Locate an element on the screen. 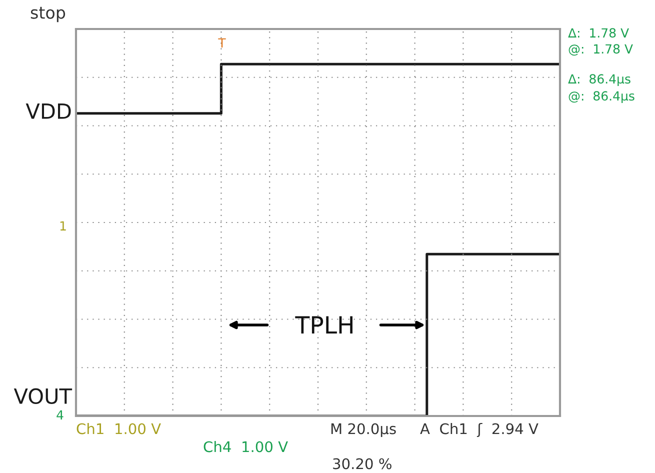  text: Δ: 86.4µs is located at coordinates (599, 80).